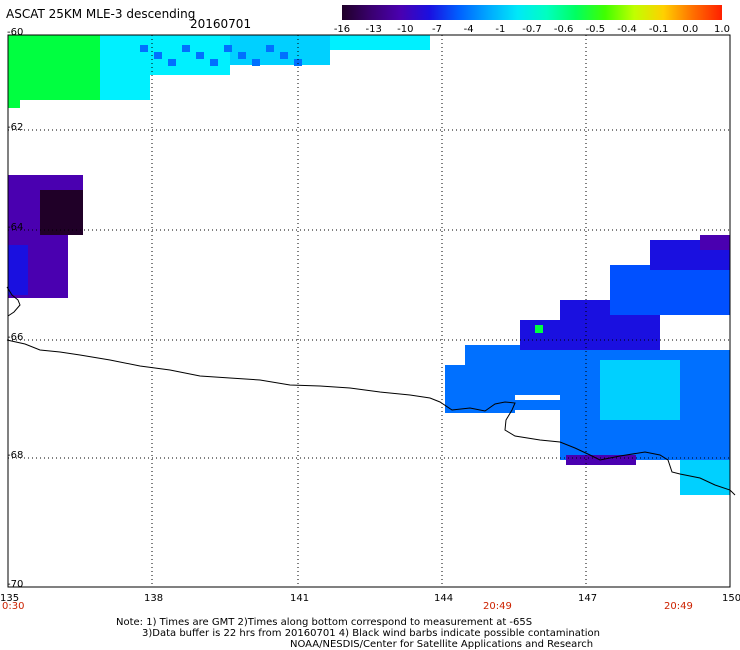  Describe the element at coordinates (15, 337) in the screenshot. I see `lat-label: -66` at that location.